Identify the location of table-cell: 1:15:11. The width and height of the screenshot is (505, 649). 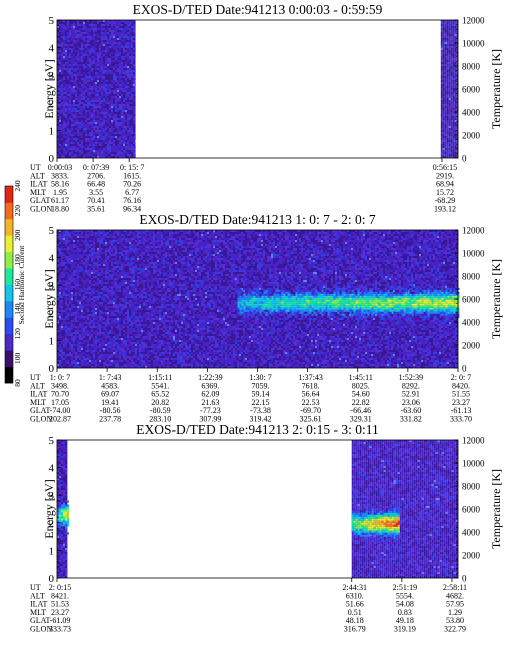
(160, 377).